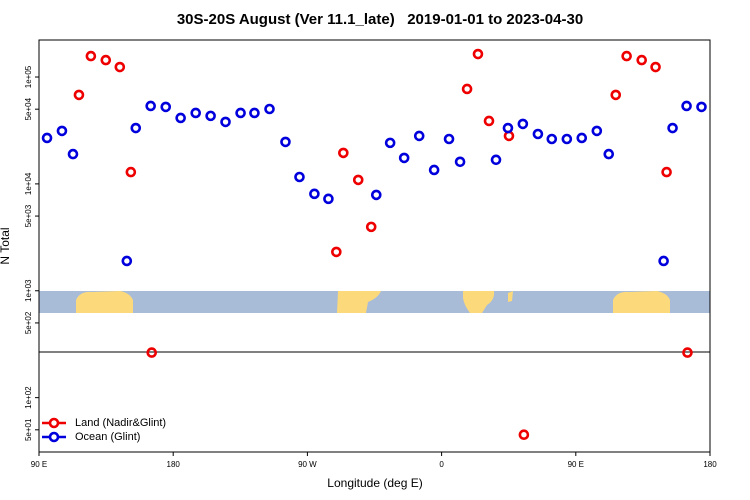 The height and width of the screenshot is (500, 750). I want to click on y-tick-label: 1e+03, so click(28, 290).